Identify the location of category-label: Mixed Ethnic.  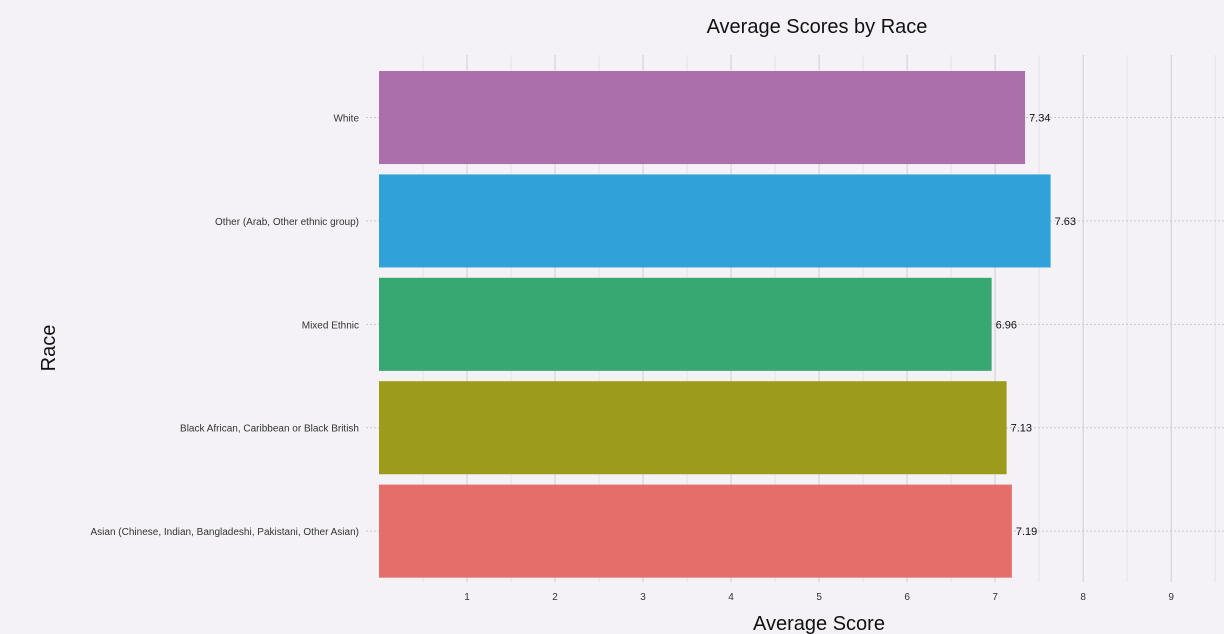
(330, 325).